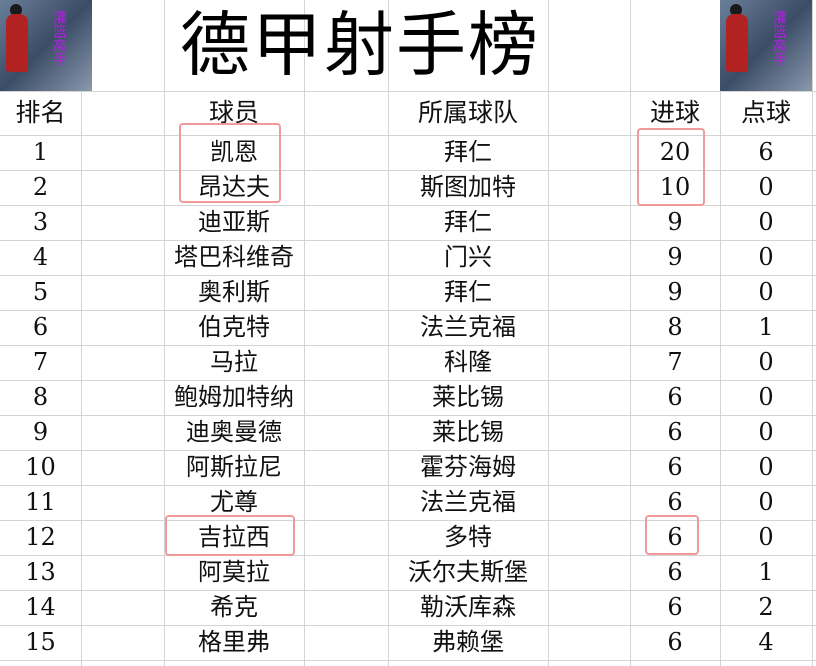  What do you see at coordinates (40, 112) in the screenshot?
I see `header-rank: 排名` at bounding box center [40, 112].